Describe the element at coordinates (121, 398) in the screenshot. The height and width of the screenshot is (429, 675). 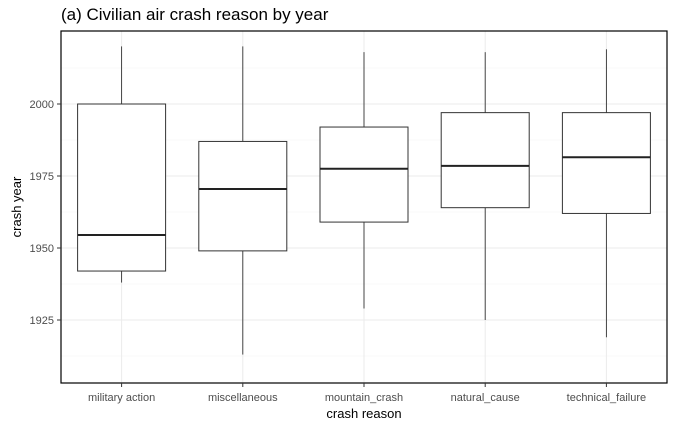
I see `x-tick-label: military action` at that location.